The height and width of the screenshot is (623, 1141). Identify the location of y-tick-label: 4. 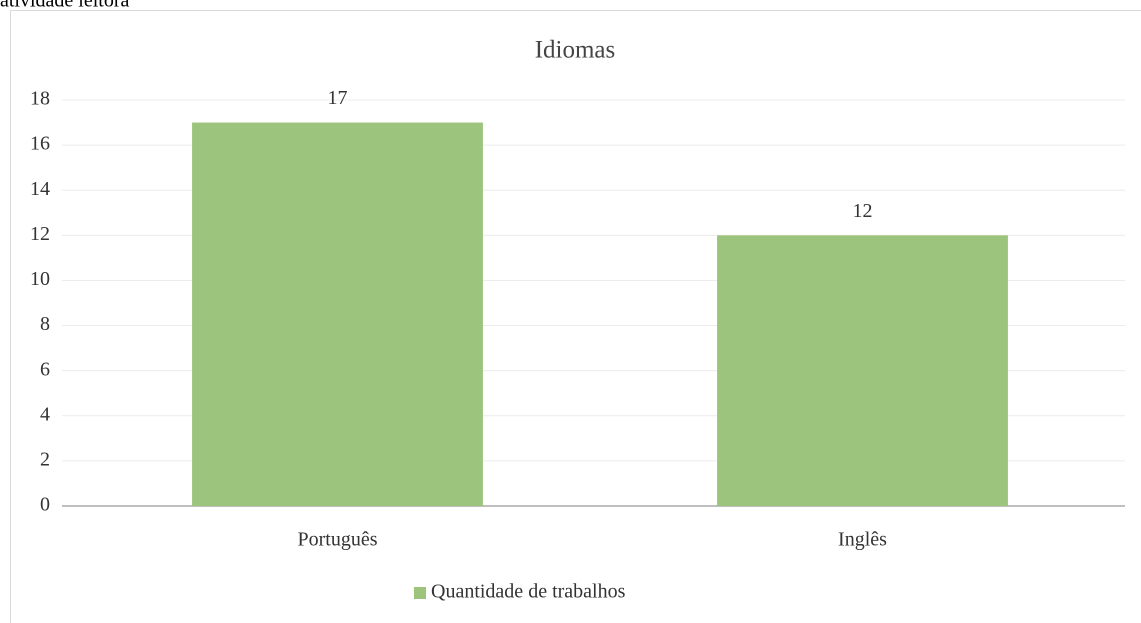
(45, 414).